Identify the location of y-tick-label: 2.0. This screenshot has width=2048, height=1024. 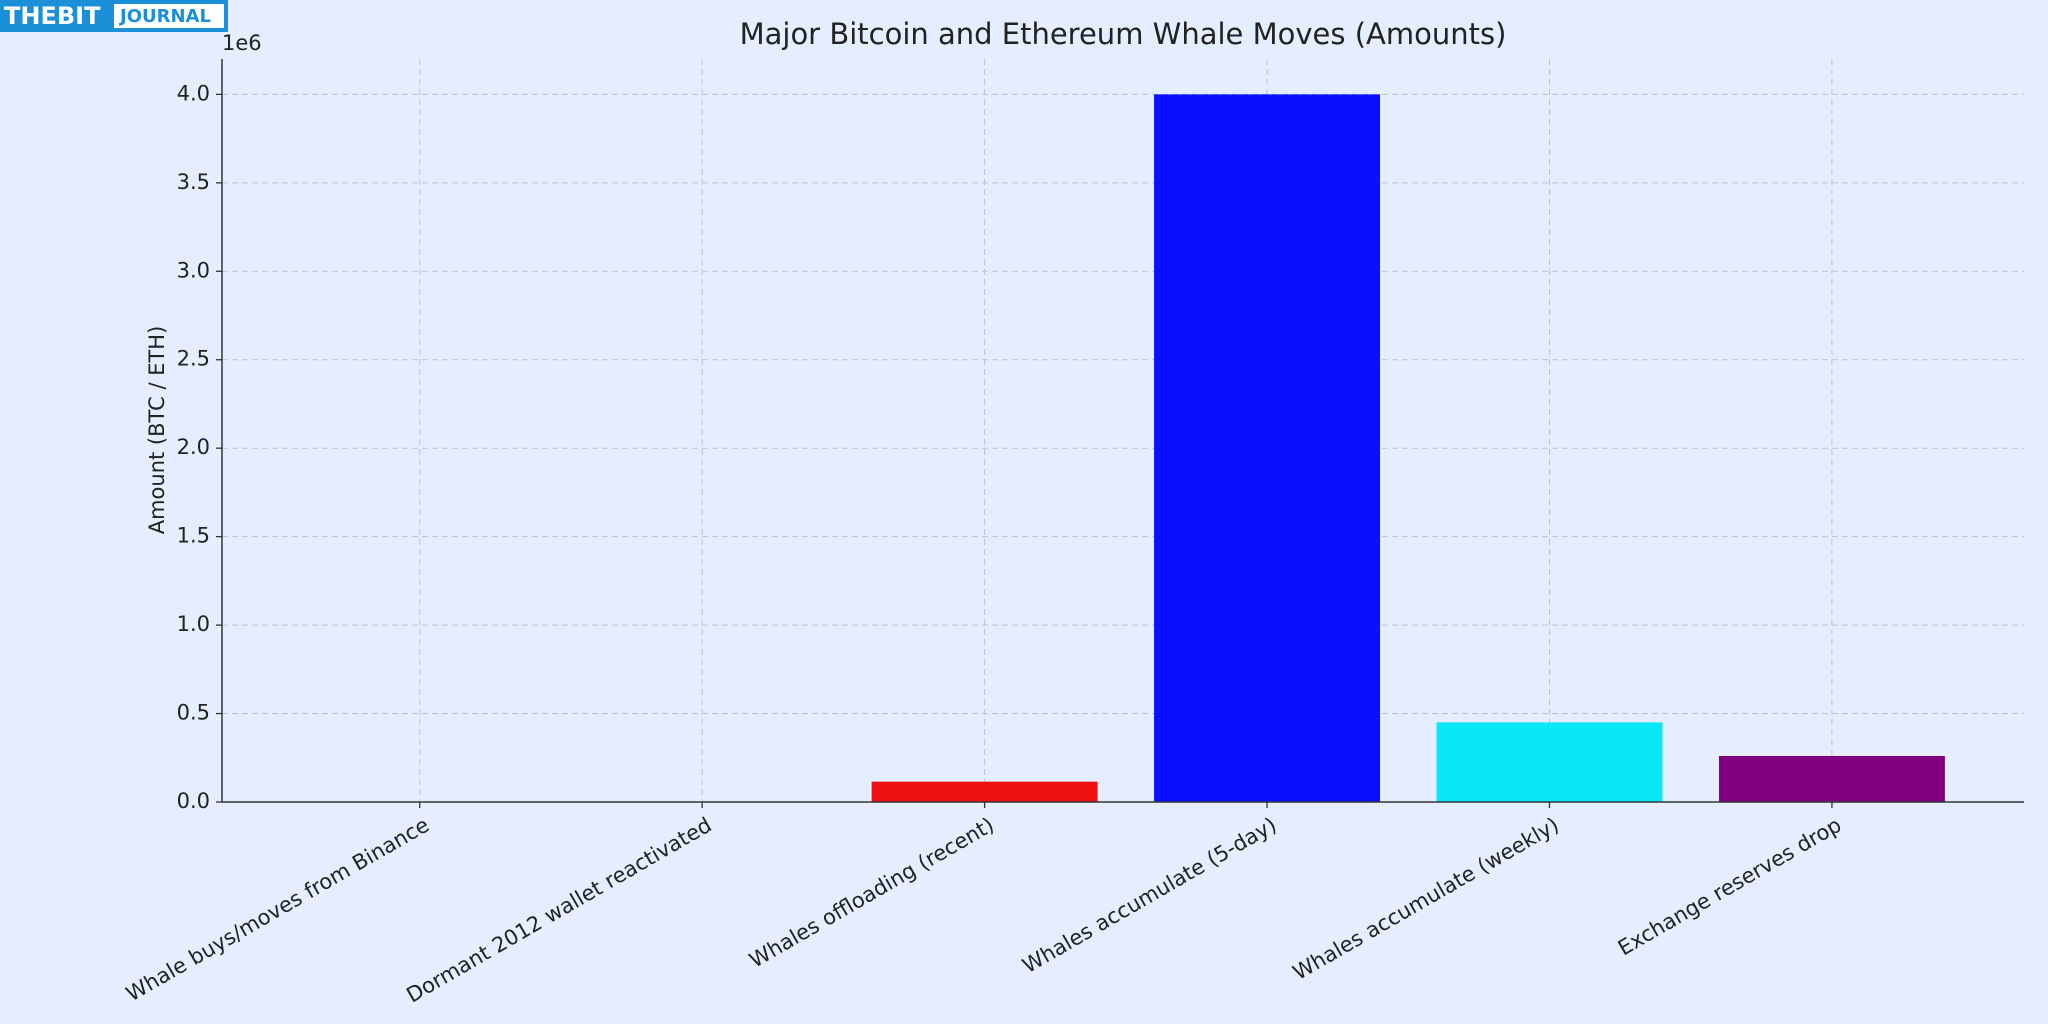
(193, 447).